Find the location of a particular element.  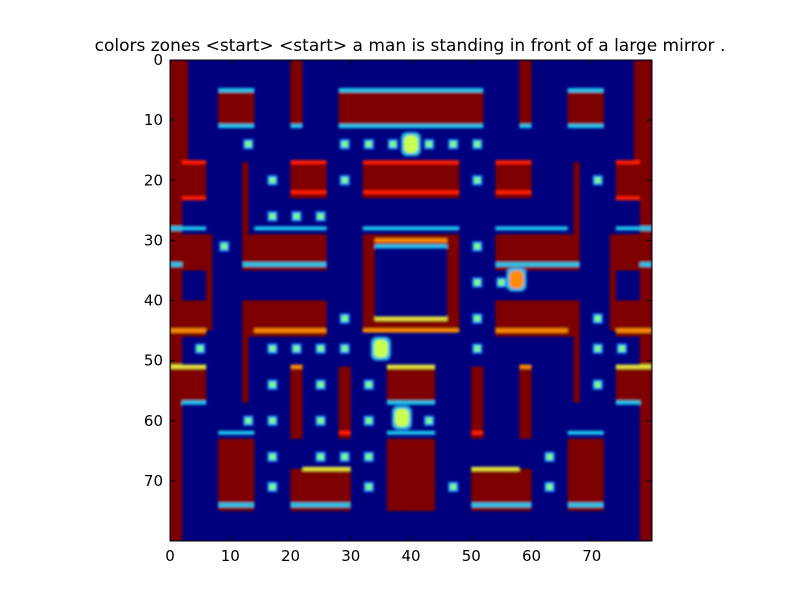

x-tick-label: 70 is located at coordinates (591, 556).